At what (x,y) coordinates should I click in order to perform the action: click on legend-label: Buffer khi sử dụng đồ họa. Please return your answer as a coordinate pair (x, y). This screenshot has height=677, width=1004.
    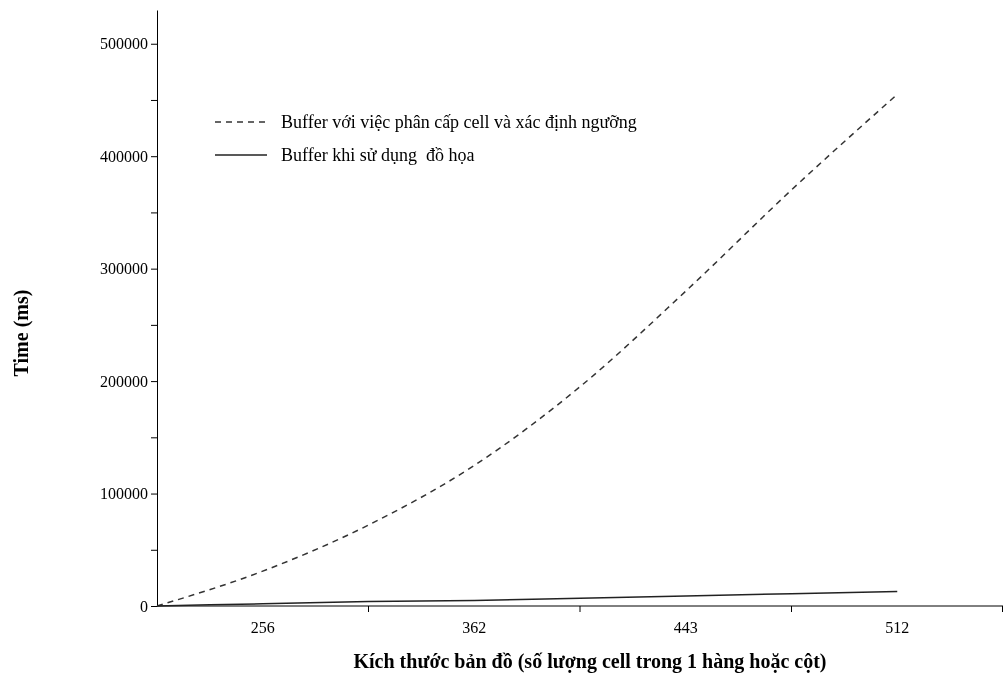
    Looking at the image, I should click on (378, 155).